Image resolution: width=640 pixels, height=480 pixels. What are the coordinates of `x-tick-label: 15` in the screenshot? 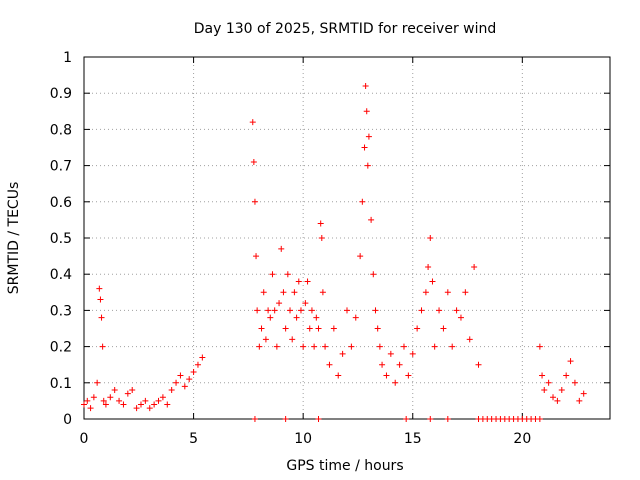 It's located at (413, 439).